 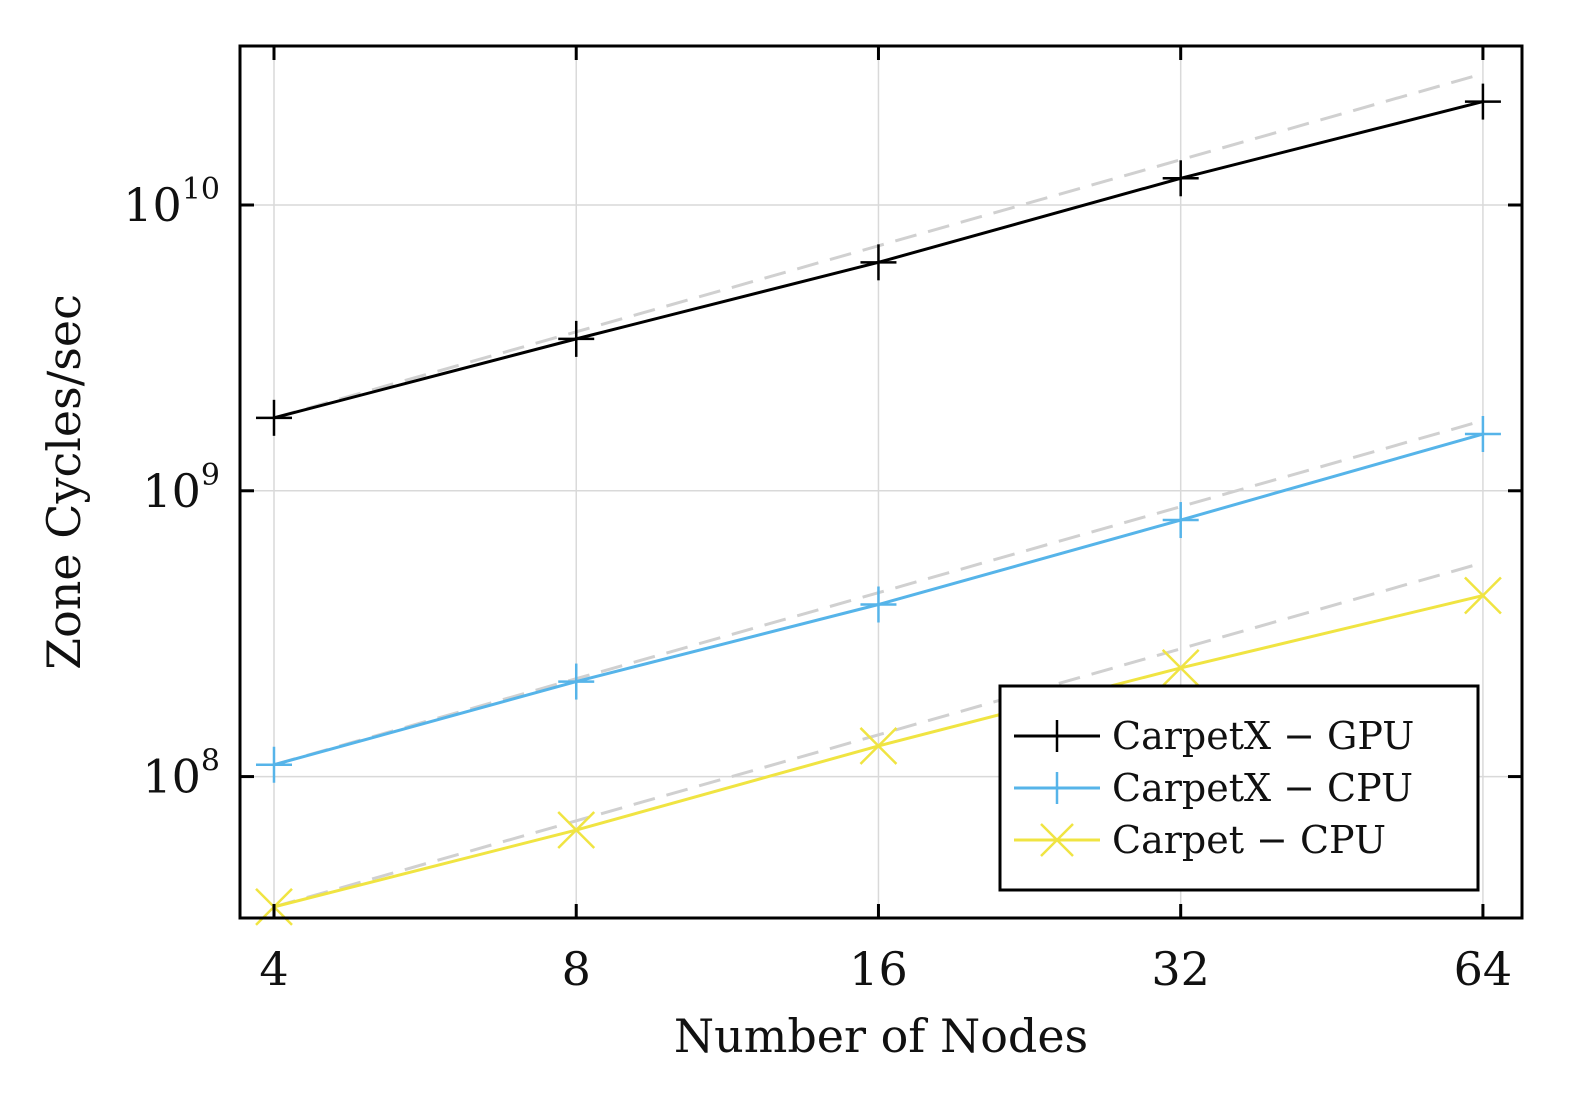 I want to click on y-axis-label: Zone Cycles/sec, so click(x=64, y=482).